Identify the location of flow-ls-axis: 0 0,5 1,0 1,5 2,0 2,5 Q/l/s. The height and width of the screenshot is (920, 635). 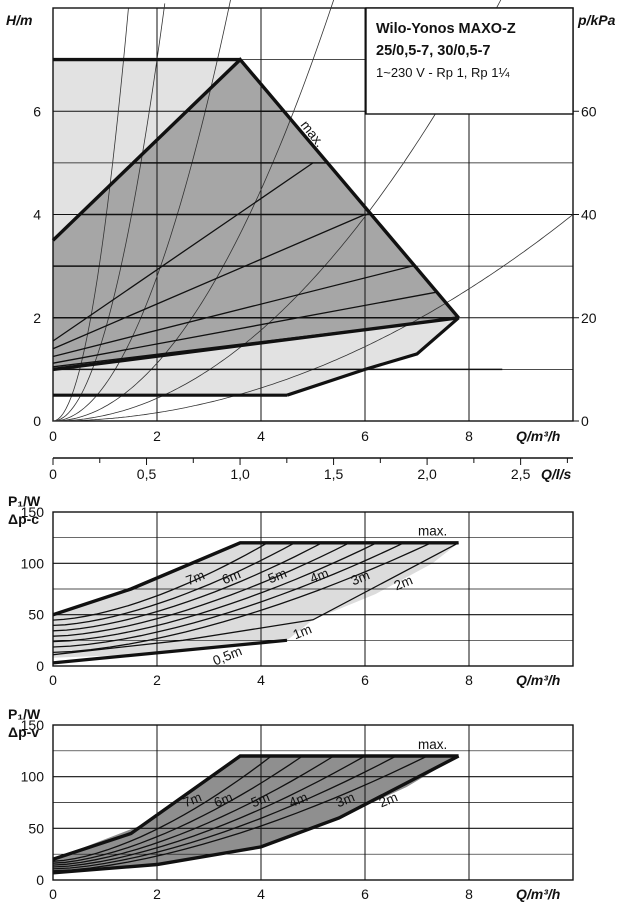
(311, 469).